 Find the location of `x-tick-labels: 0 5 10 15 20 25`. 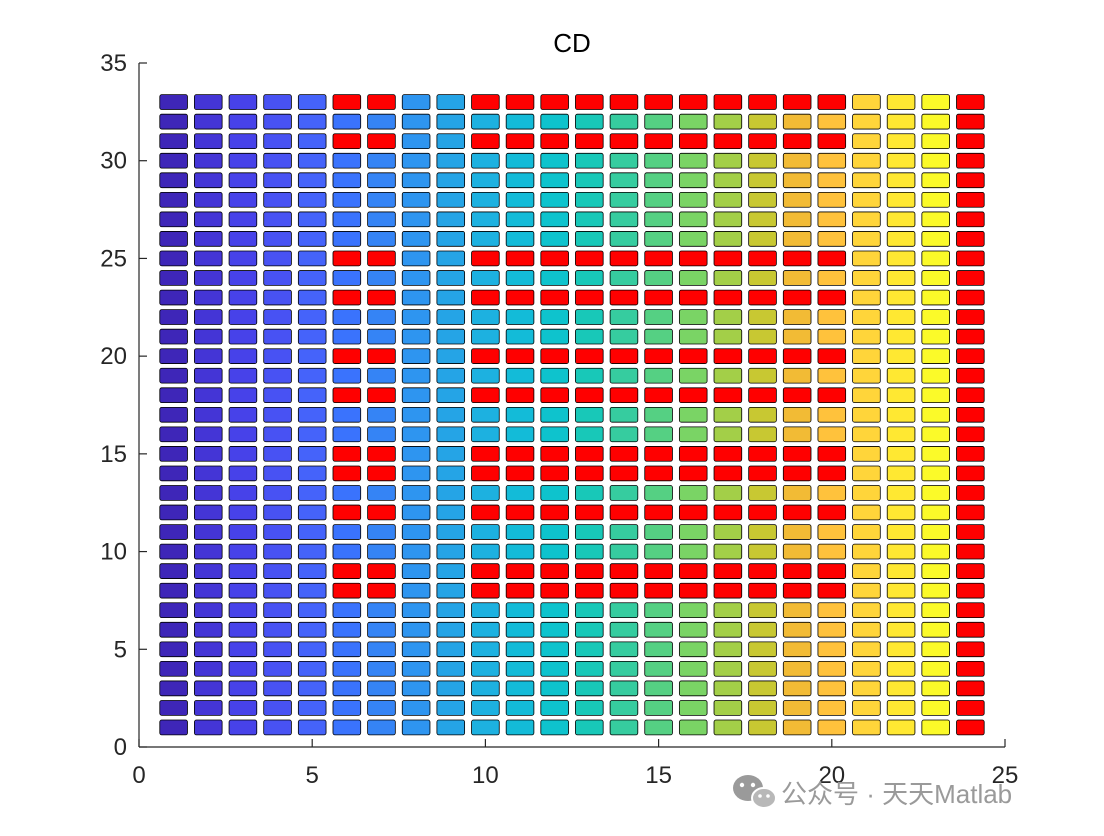

x-tick-labels: 0 5 10 15 20 25 is located at coordinates (575, 775).